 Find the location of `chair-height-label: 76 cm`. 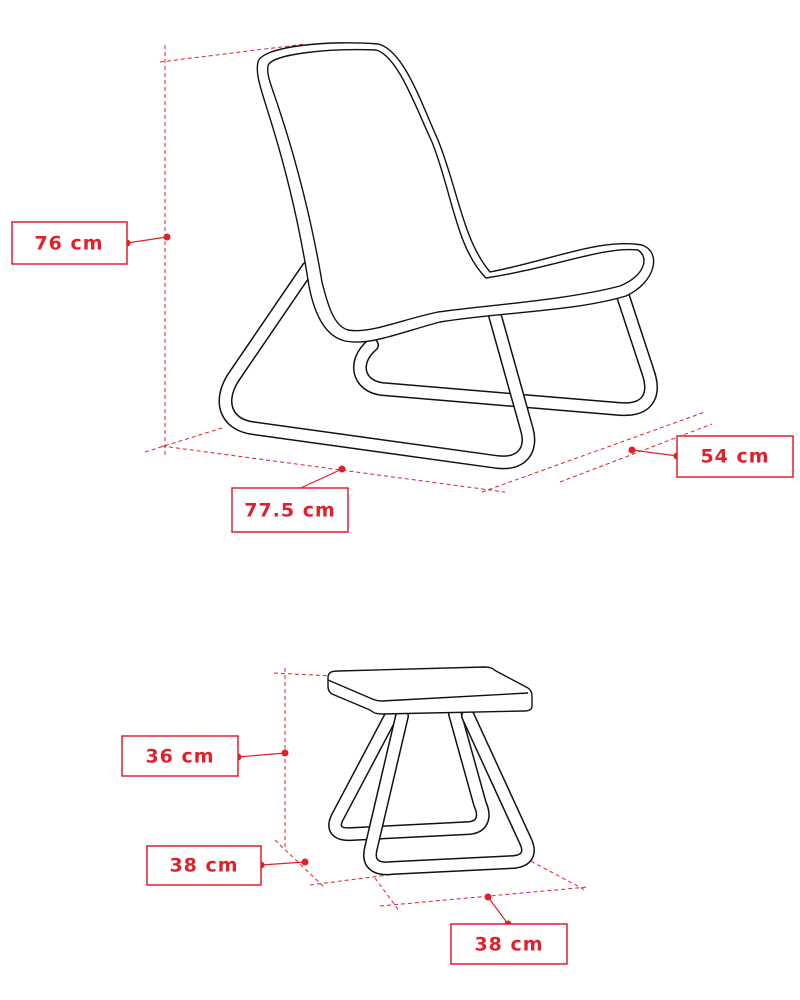

chair-height-label: 76 cm is located at coordinates (68, 244).